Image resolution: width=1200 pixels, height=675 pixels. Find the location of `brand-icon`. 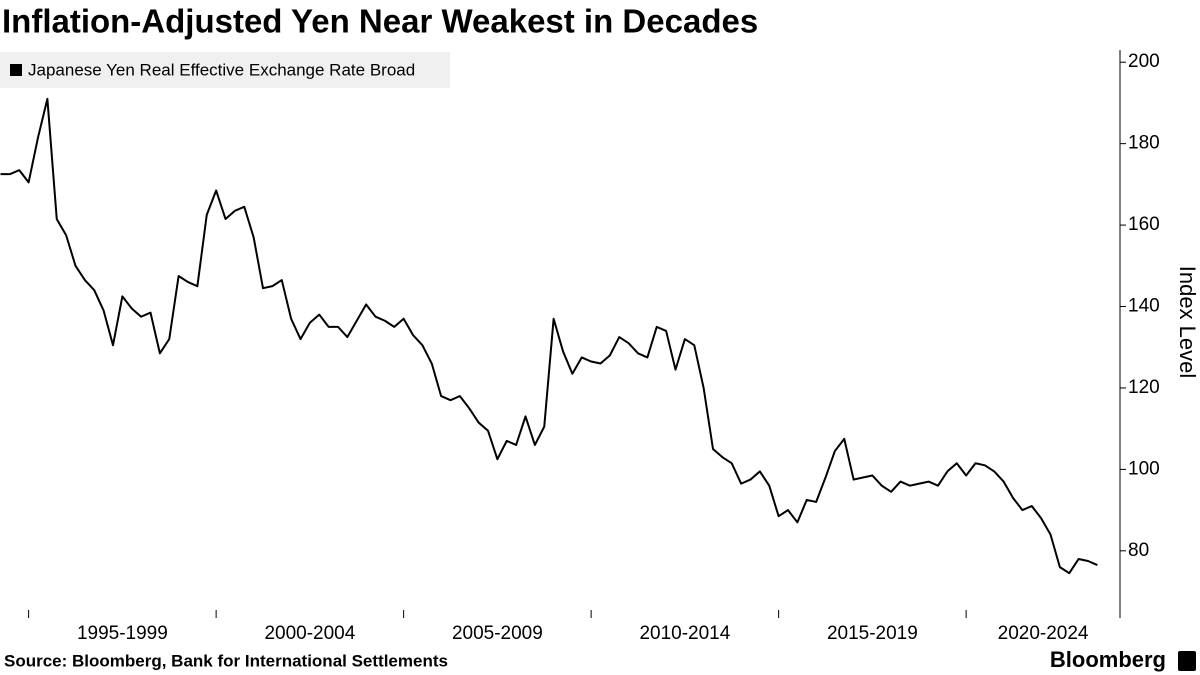

brand-icon is located at coordinates (1187, 661).